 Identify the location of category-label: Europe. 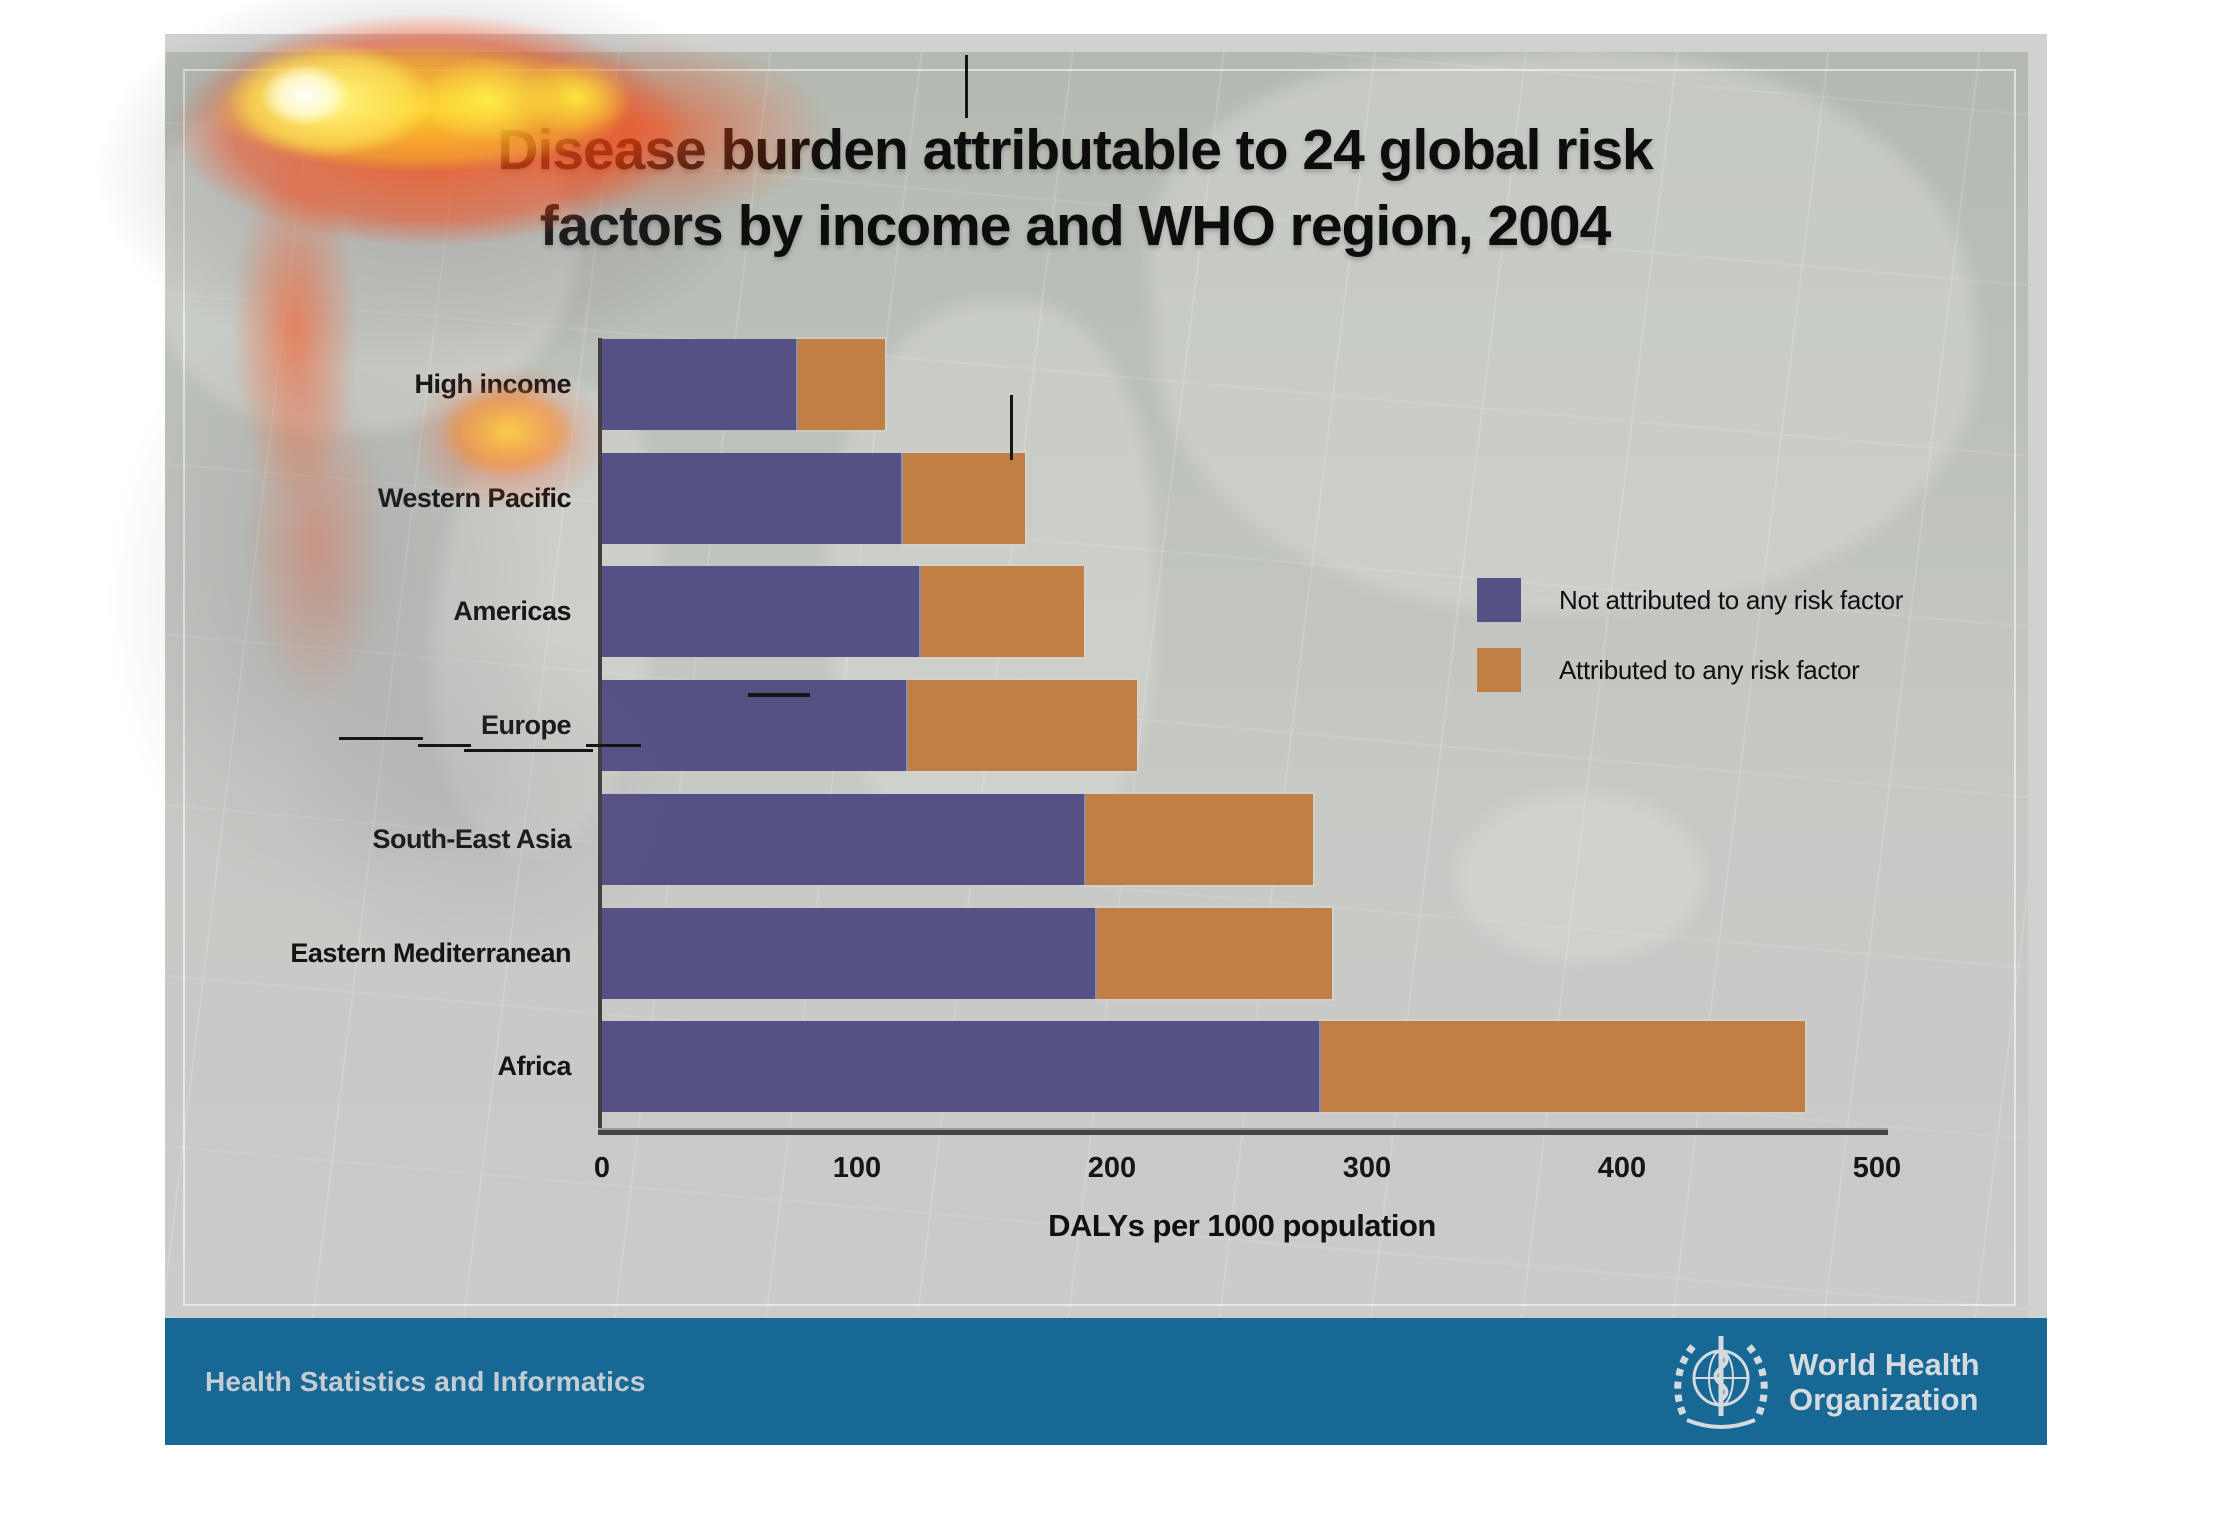
(526, 725).